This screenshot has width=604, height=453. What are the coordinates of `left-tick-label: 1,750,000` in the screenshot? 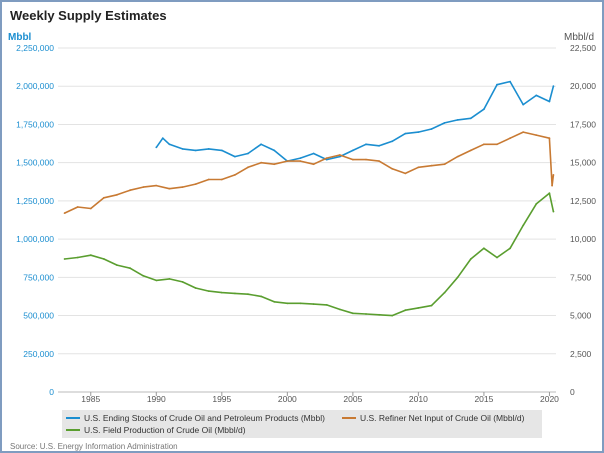 It's located at (35, 124).